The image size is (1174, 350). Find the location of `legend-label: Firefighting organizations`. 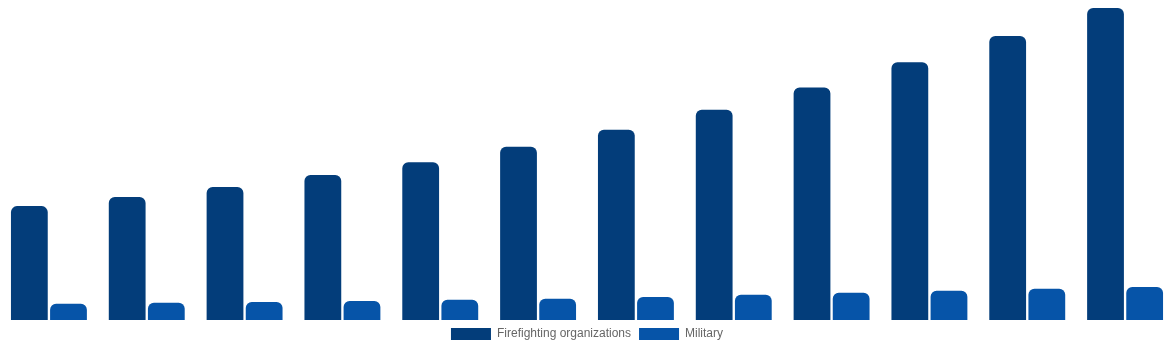

legend-label: Firefighting organizations is located at coordinates (564, 333).